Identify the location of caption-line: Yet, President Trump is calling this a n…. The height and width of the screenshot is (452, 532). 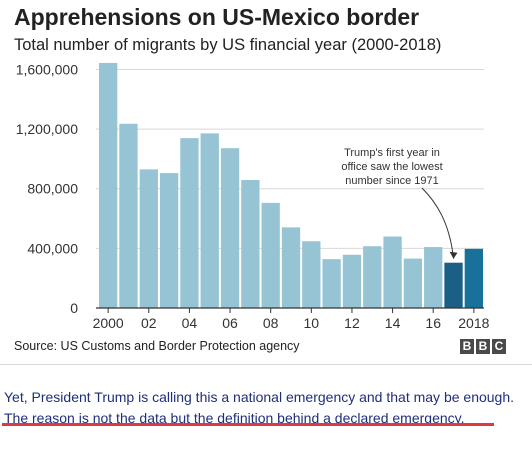
(259, 397).